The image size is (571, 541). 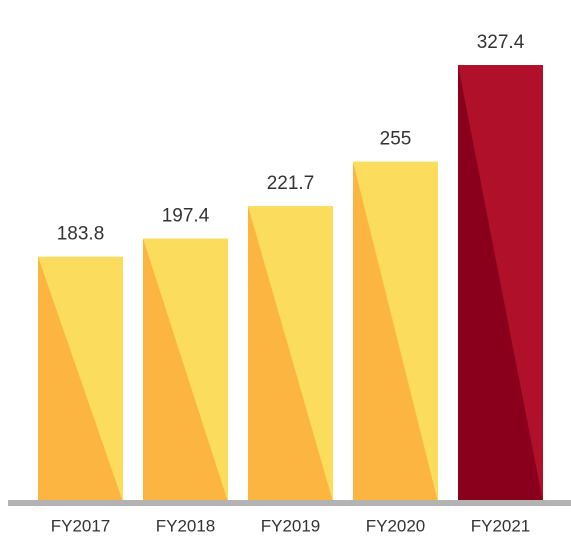 I want to click on x-tick-label: FY2020, so click(x=396, y=525).